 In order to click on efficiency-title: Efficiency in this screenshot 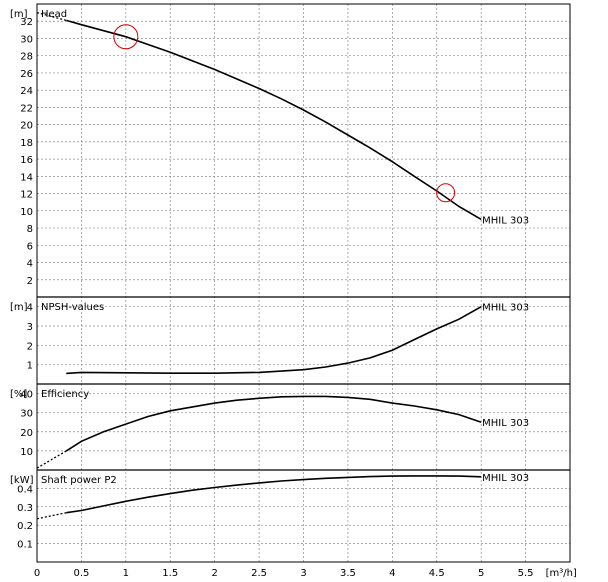, I will do `click(65, 394)`.